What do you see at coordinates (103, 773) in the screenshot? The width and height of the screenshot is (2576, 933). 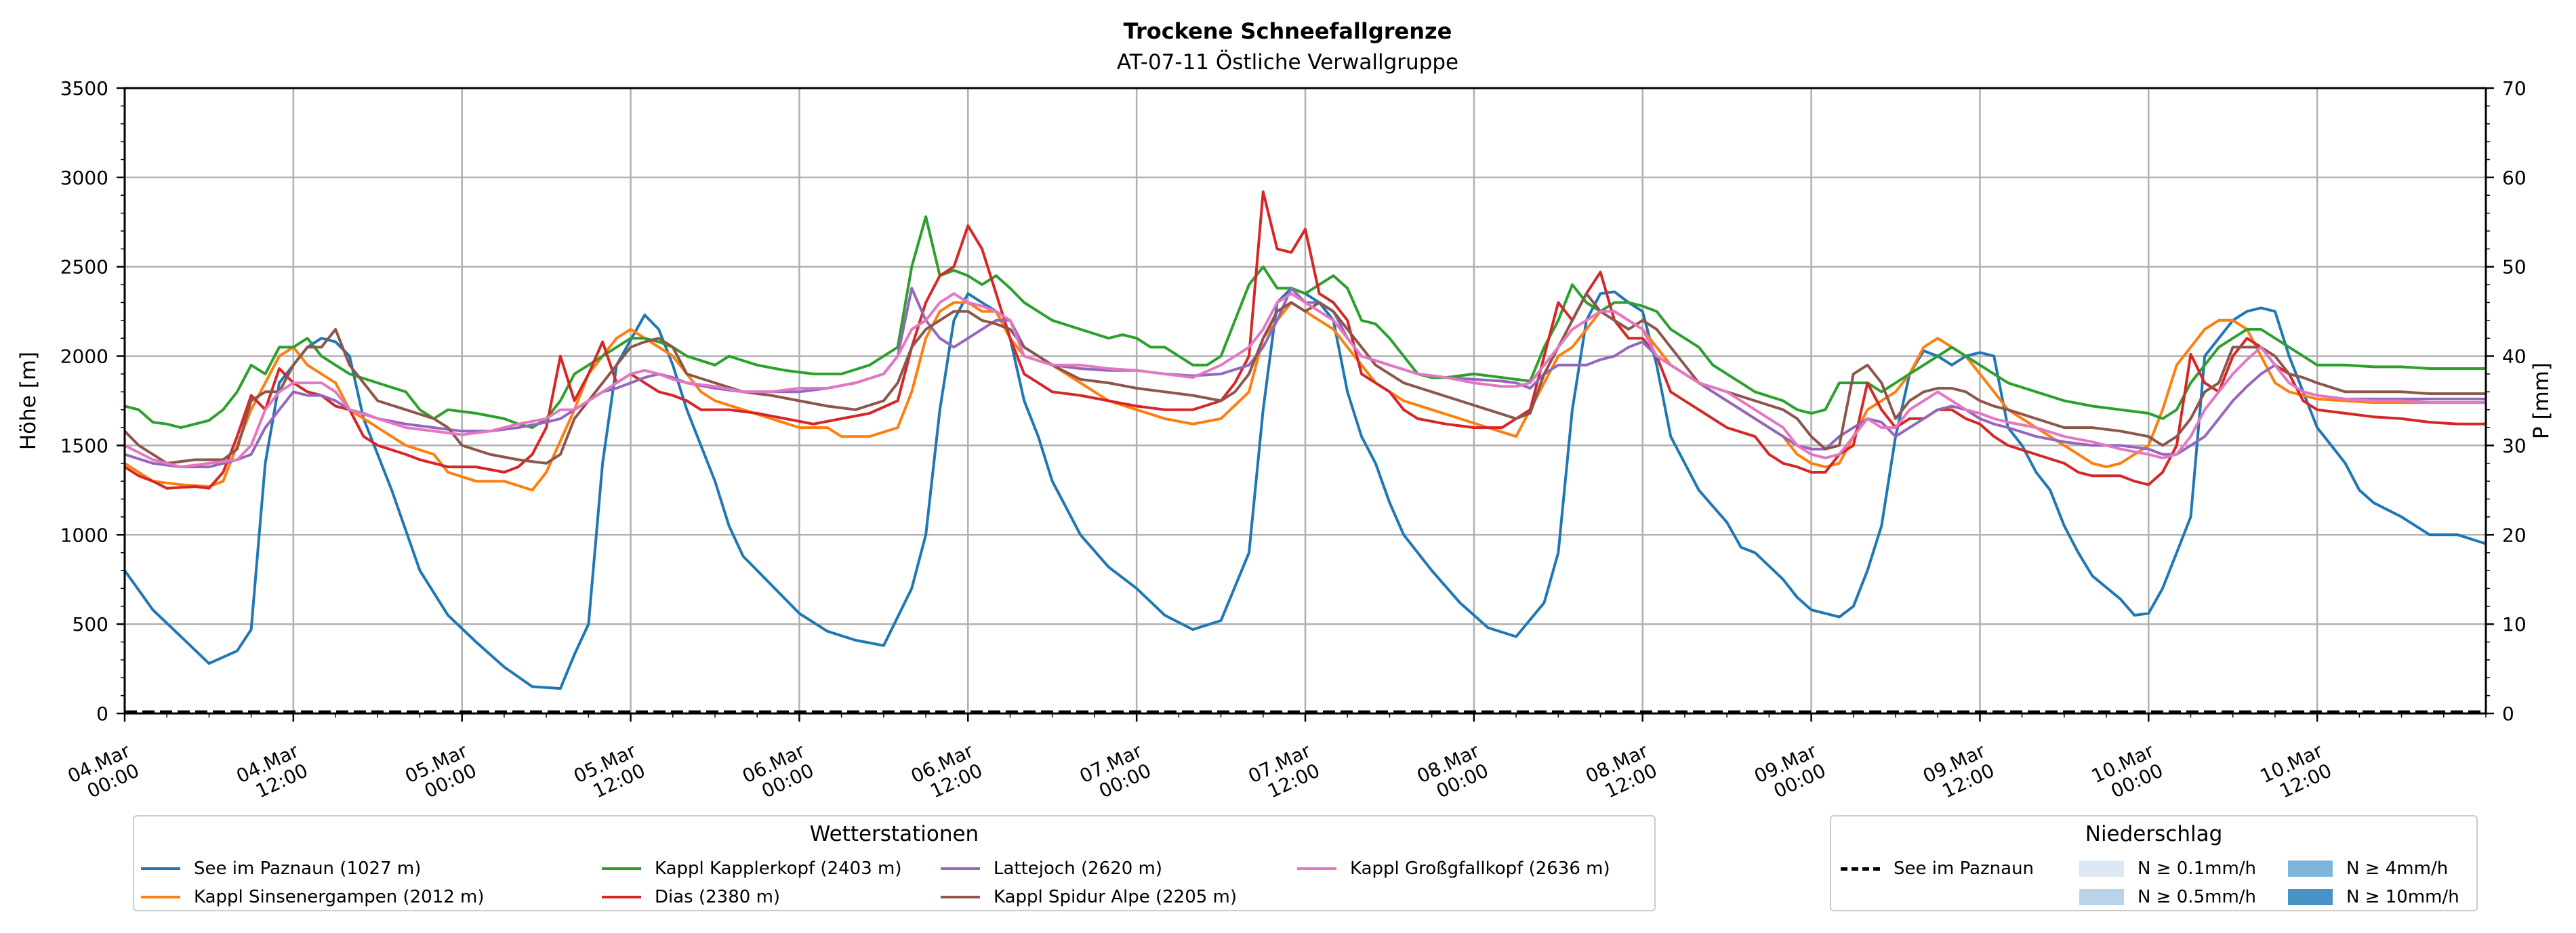 I see `x-tick-label: 04.Mar00:00` at bounding box center [103, 773].